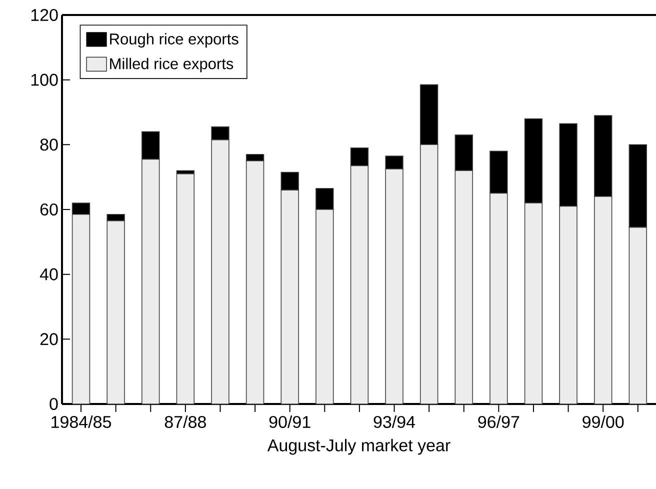 The height and width of the screenshot is (489, 656). What do you see at coordinates (395, 422) in the screenshot?
I see `x-tick-label: 93/94` at bounding box center [395, 422].